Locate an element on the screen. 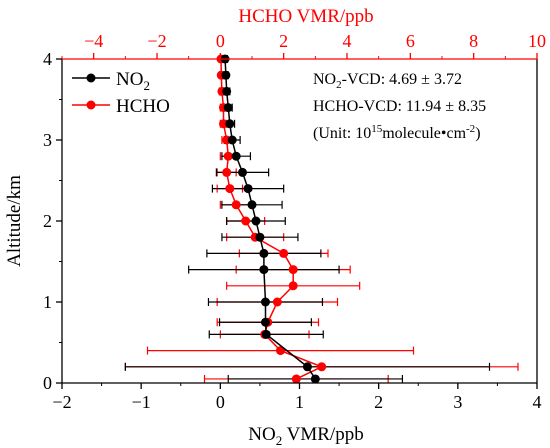 The height and width of the screenshot is (448, 550). y-tick-label: 1 is located at coordinates (47, 302).